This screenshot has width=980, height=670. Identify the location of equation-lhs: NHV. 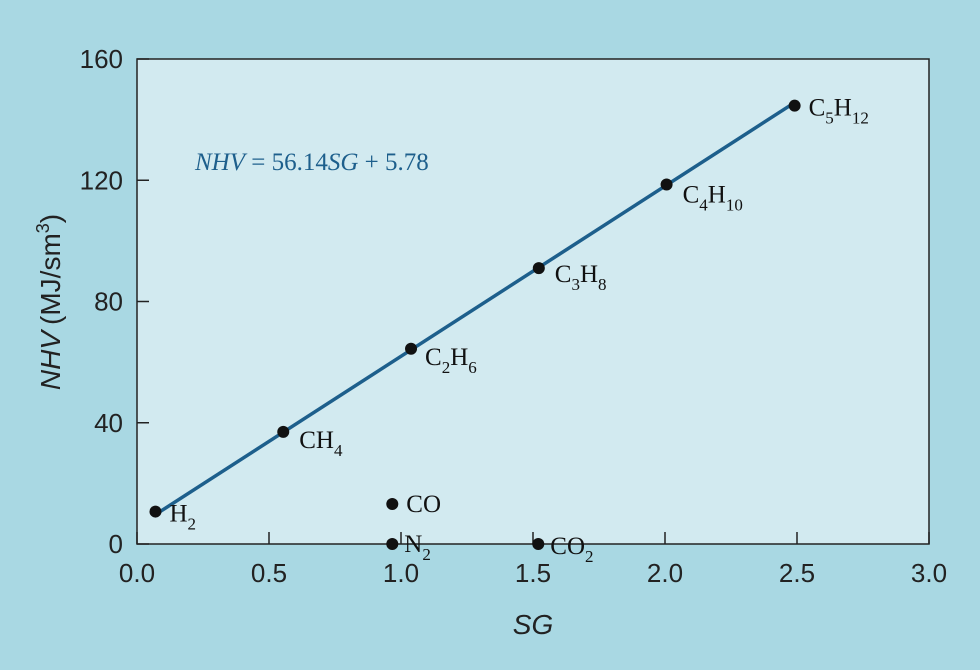
(221, 162).